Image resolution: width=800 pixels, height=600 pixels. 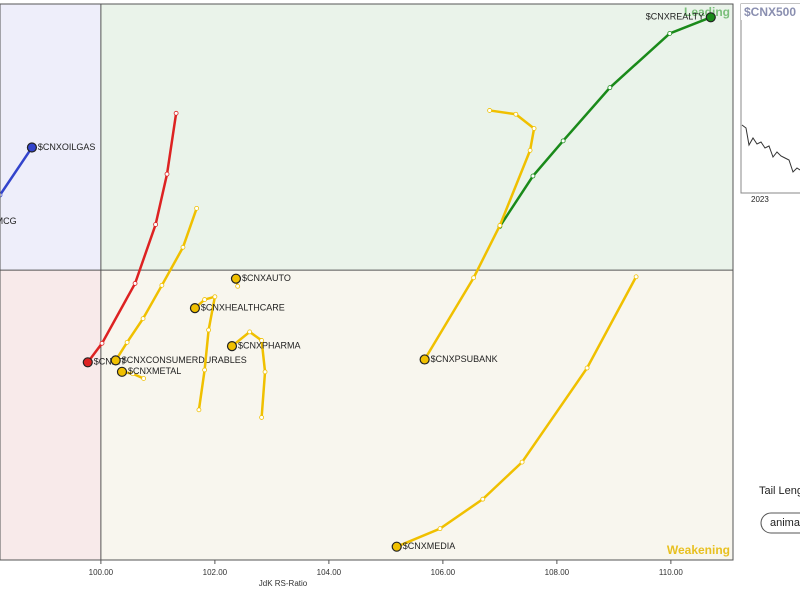 What do you see at coordinates (464, 359) in the screenshot?
I see `series-label: $CNXPSUBANK` at bounding box center [464, 359].